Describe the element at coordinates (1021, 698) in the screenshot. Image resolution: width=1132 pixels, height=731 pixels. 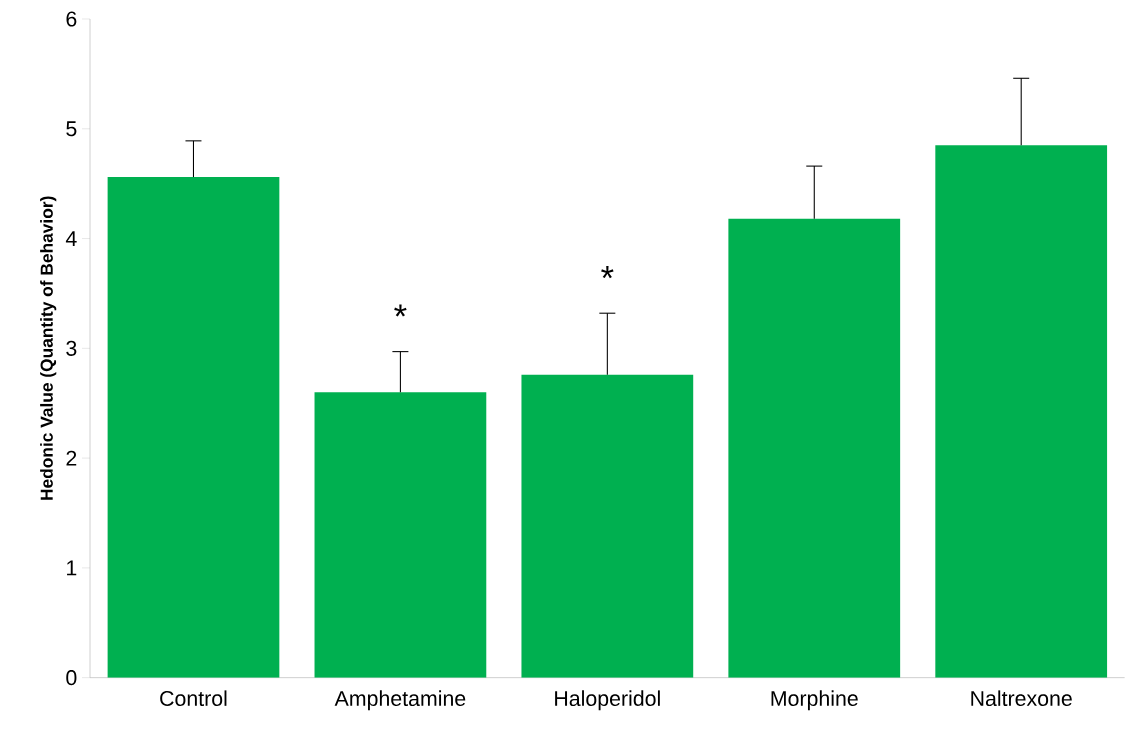
I see `x-tick-label: Naltrexone` at that location.